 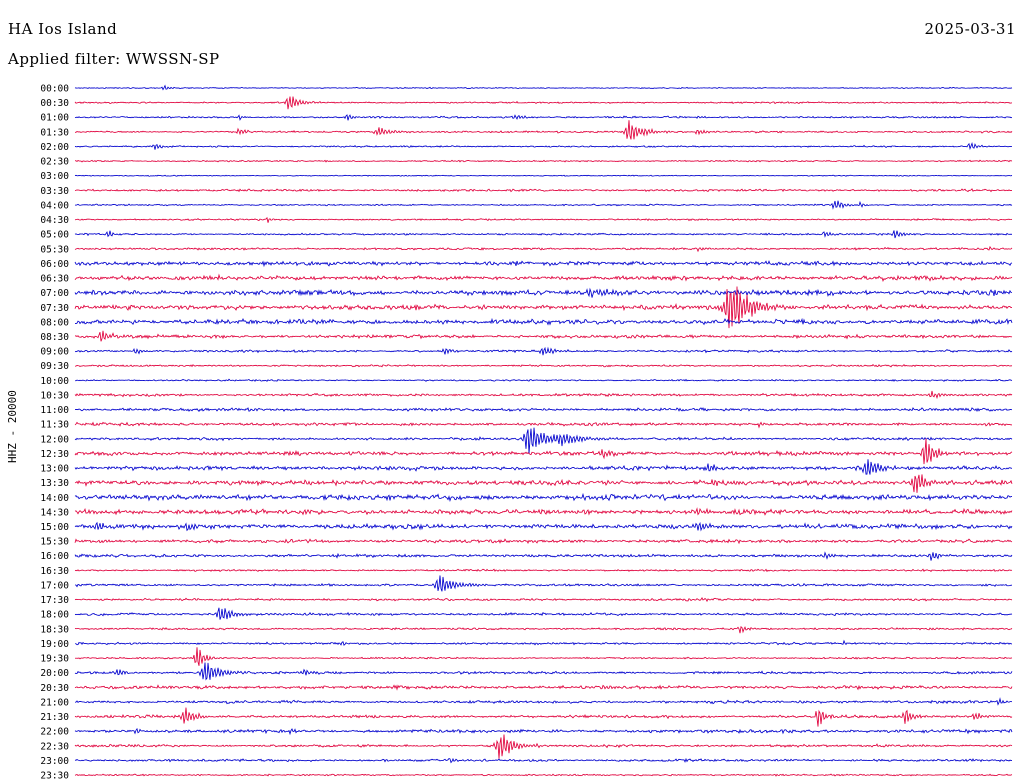 What do you see at coordinates (54, 89) in the screenshot?
I see `time-label: 00:00` at bounding box center [54, 89].